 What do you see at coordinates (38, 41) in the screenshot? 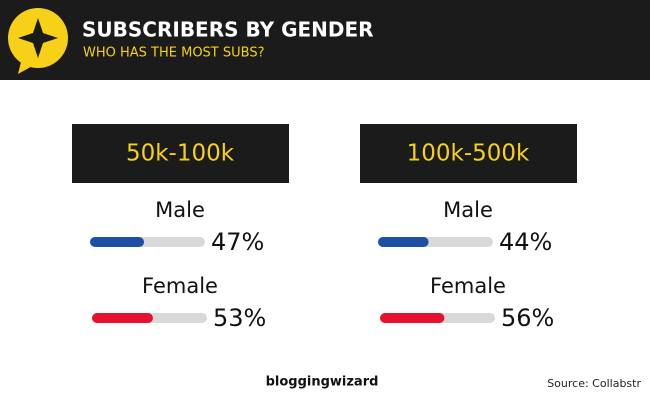
I see `logo-icon` at bounding box center [38, 41].